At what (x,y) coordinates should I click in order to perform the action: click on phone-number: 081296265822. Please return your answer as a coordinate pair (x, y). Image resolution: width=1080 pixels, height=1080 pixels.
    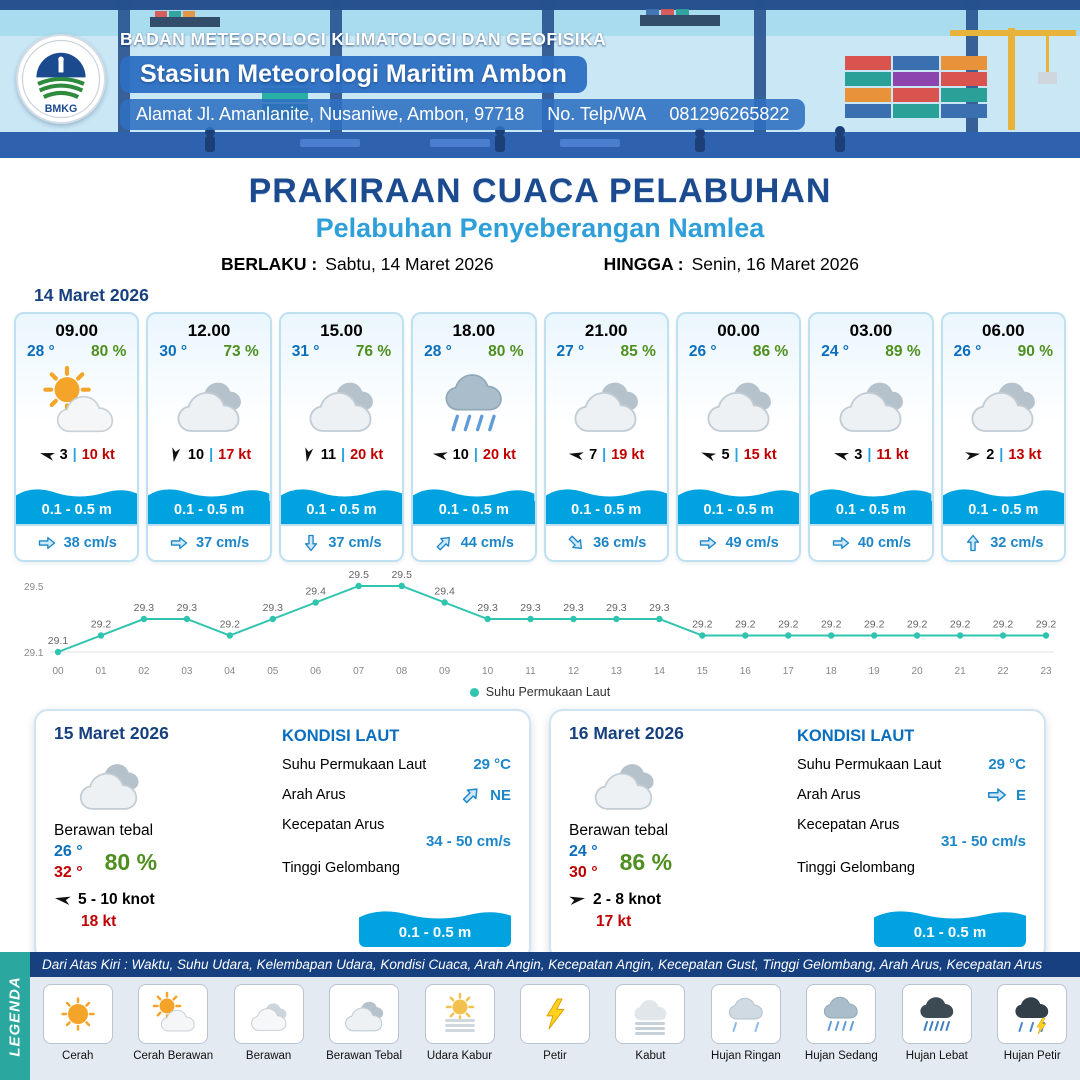
    Looking at the image, I should click on (729, 113).